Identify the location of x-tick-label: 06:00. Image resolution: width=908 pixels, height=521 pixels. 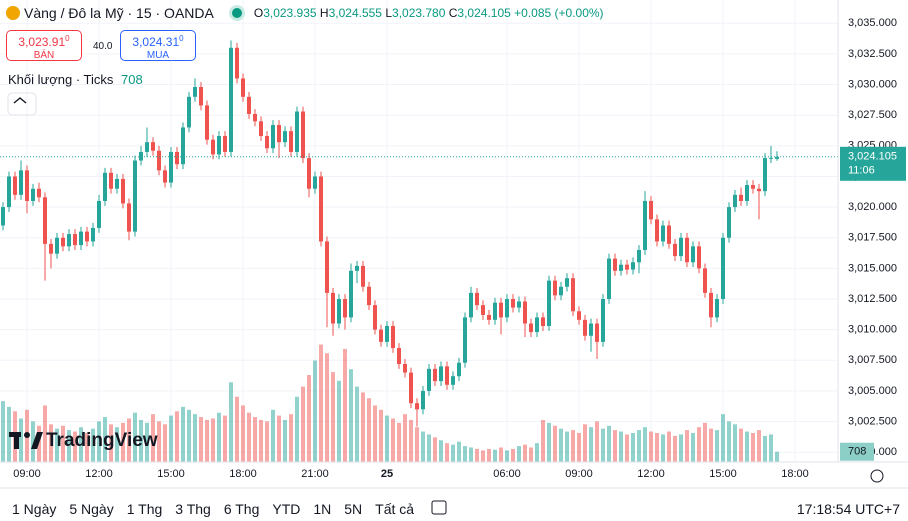
(507, 474).